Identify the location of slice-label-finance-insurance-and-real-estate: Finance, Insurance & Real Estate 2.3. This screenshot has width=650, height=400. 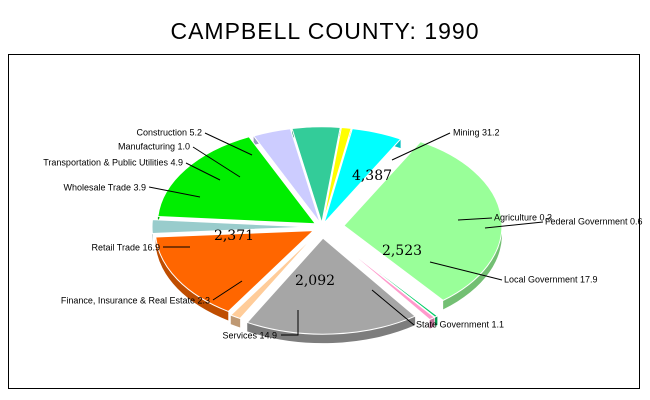
(135, 300).